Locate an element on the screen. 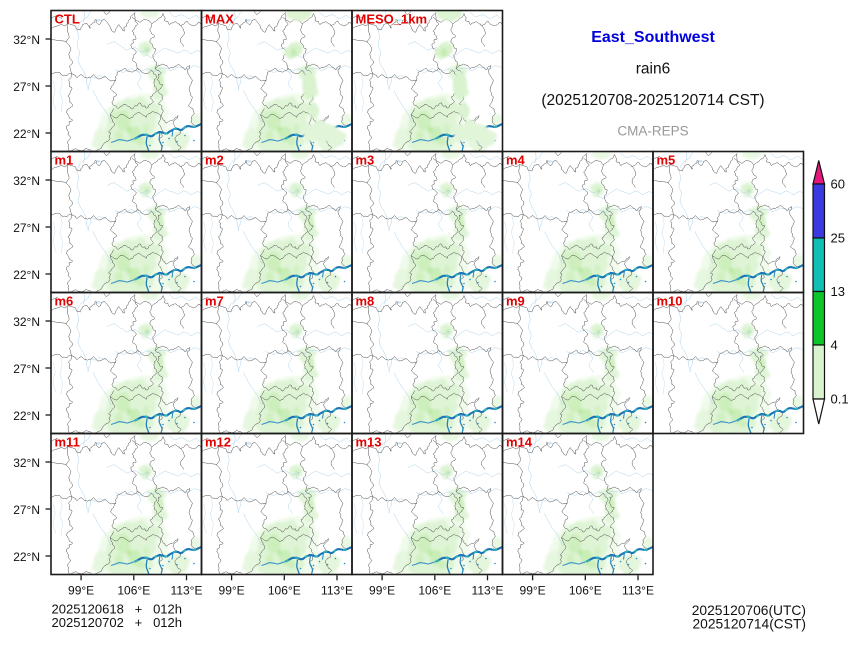 The image size is (860, 646). svg-text: CTL is located at coordinates (67, 19).